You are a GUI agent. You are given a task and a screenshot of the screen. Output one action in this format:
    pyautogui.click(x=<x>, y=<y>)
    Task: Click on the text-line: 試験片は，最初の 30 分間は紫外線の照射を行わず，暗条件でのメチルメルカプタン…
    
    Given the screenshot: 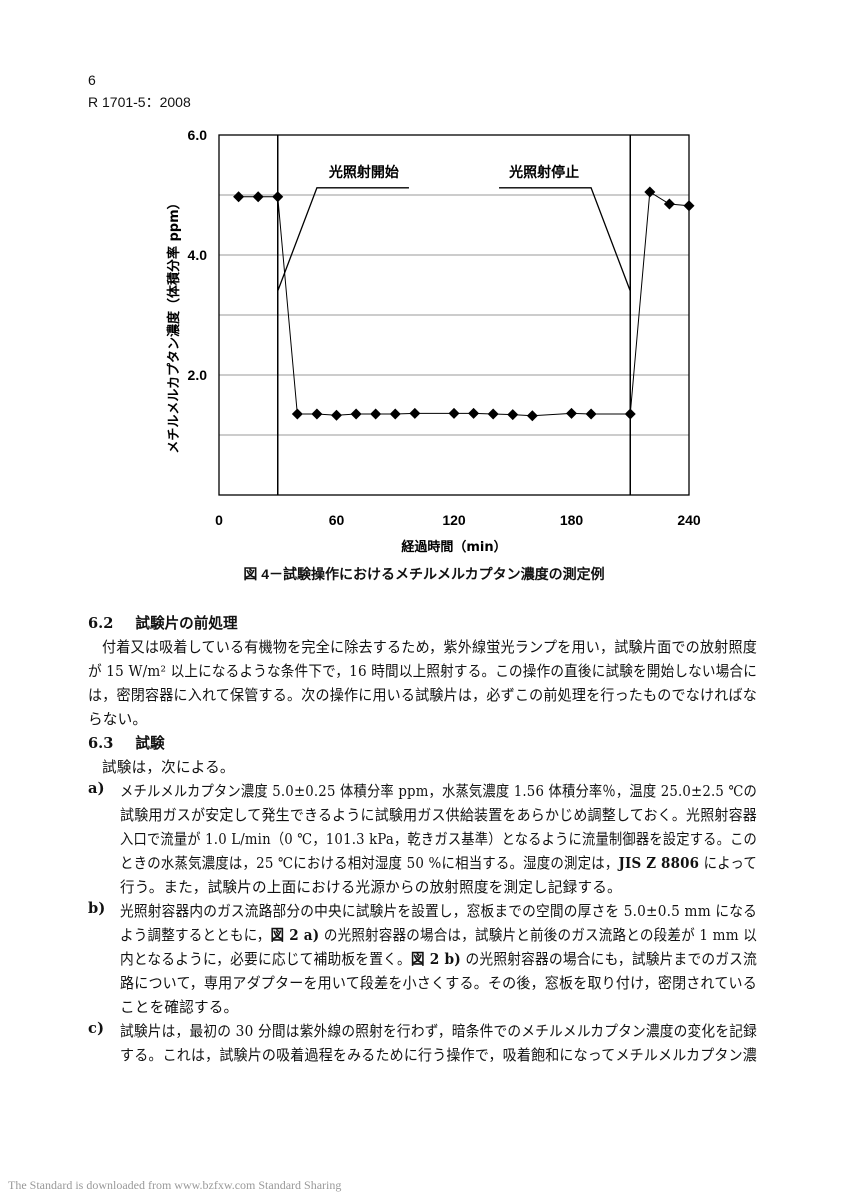 What is the action you would take?
    pyautogui.click(x=438, y=1030)
    